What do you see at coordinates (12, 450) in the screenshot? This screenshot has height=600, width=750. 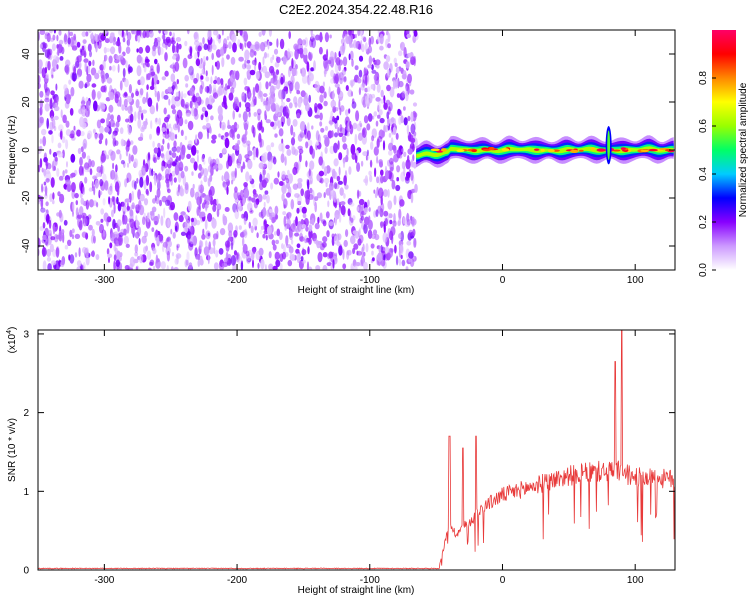 I see `snr-y-label: SNR (10 * v/v)` at bounding box center [12, 450].